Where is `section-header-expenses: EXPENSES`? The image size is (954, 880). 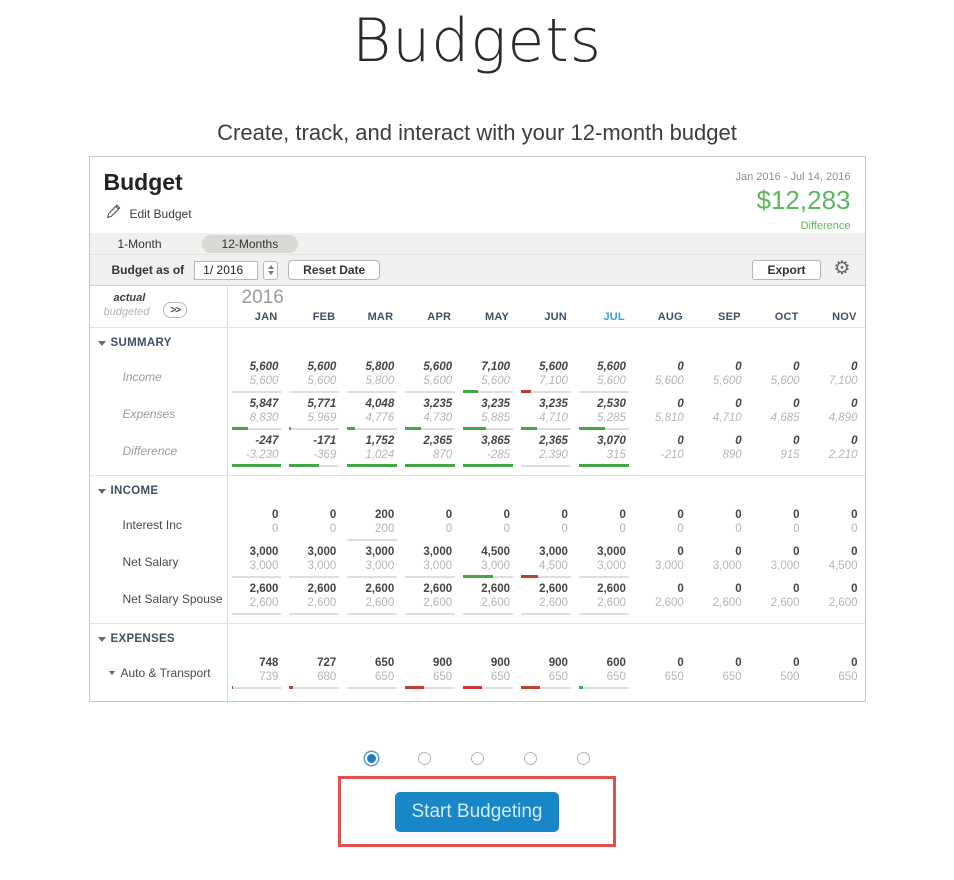 section-header-expenses: EXPENSES is located at coordinates (159, 639).